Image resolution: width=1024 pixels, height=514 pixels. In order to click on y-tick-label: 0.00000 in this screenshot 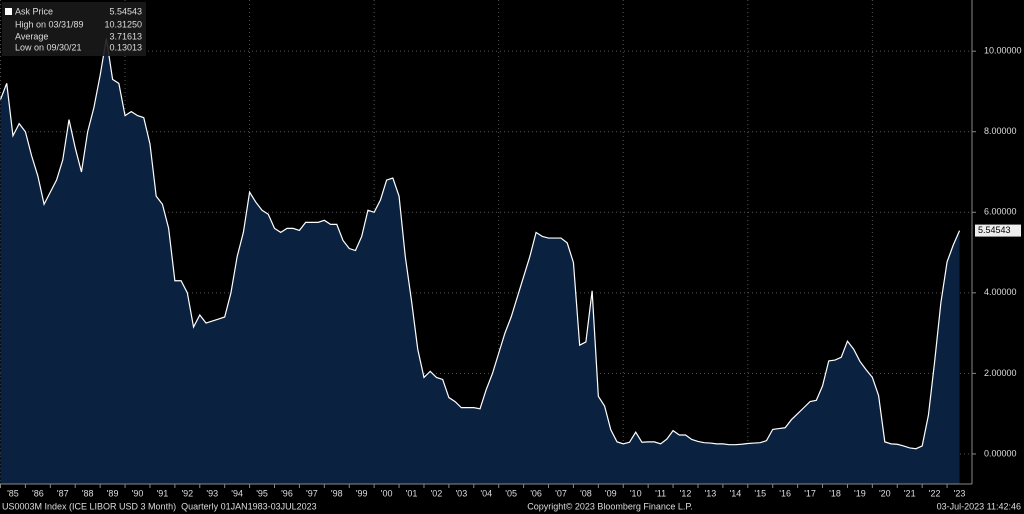, I will do `click(1000, 453)`.